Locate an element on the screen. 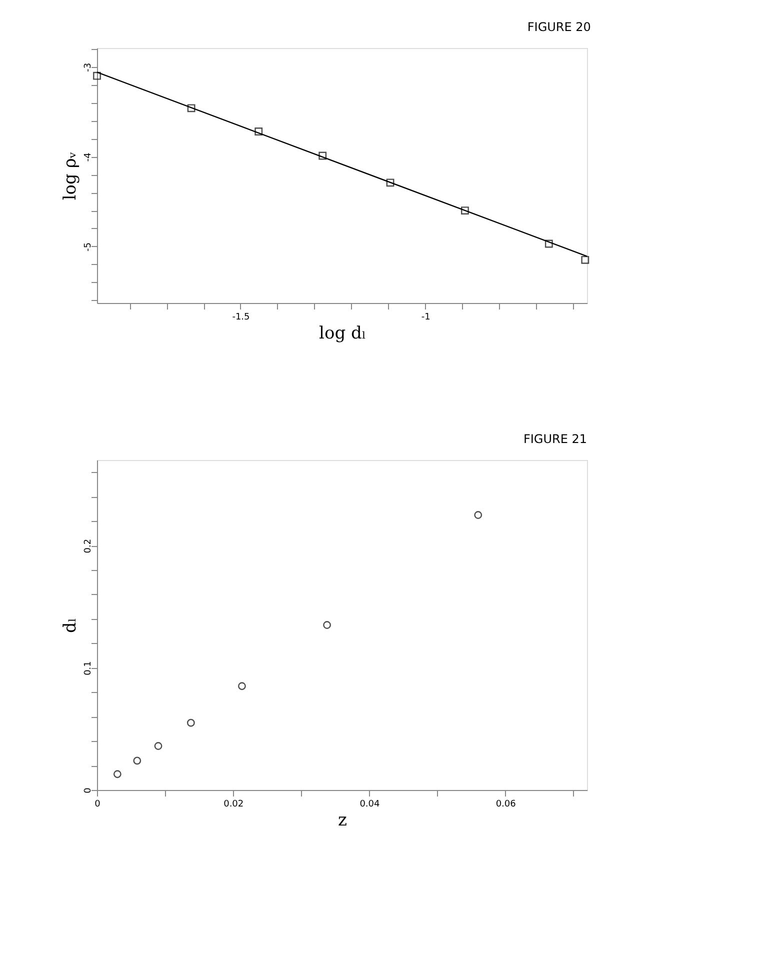 The width and height of the screenshot is (758, 980). y-axis-title: dₗ is located at coordinates (70, 626).